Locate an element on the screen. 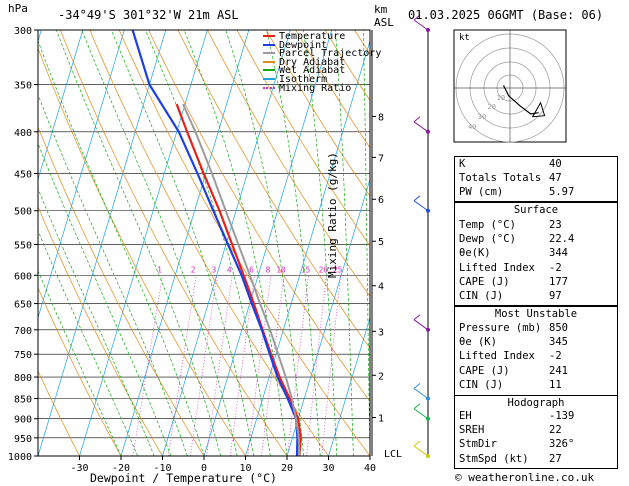 The height and width of the screenshot is (486, 629). stat-label: Totals Totals is located at coordinates (500, 178).